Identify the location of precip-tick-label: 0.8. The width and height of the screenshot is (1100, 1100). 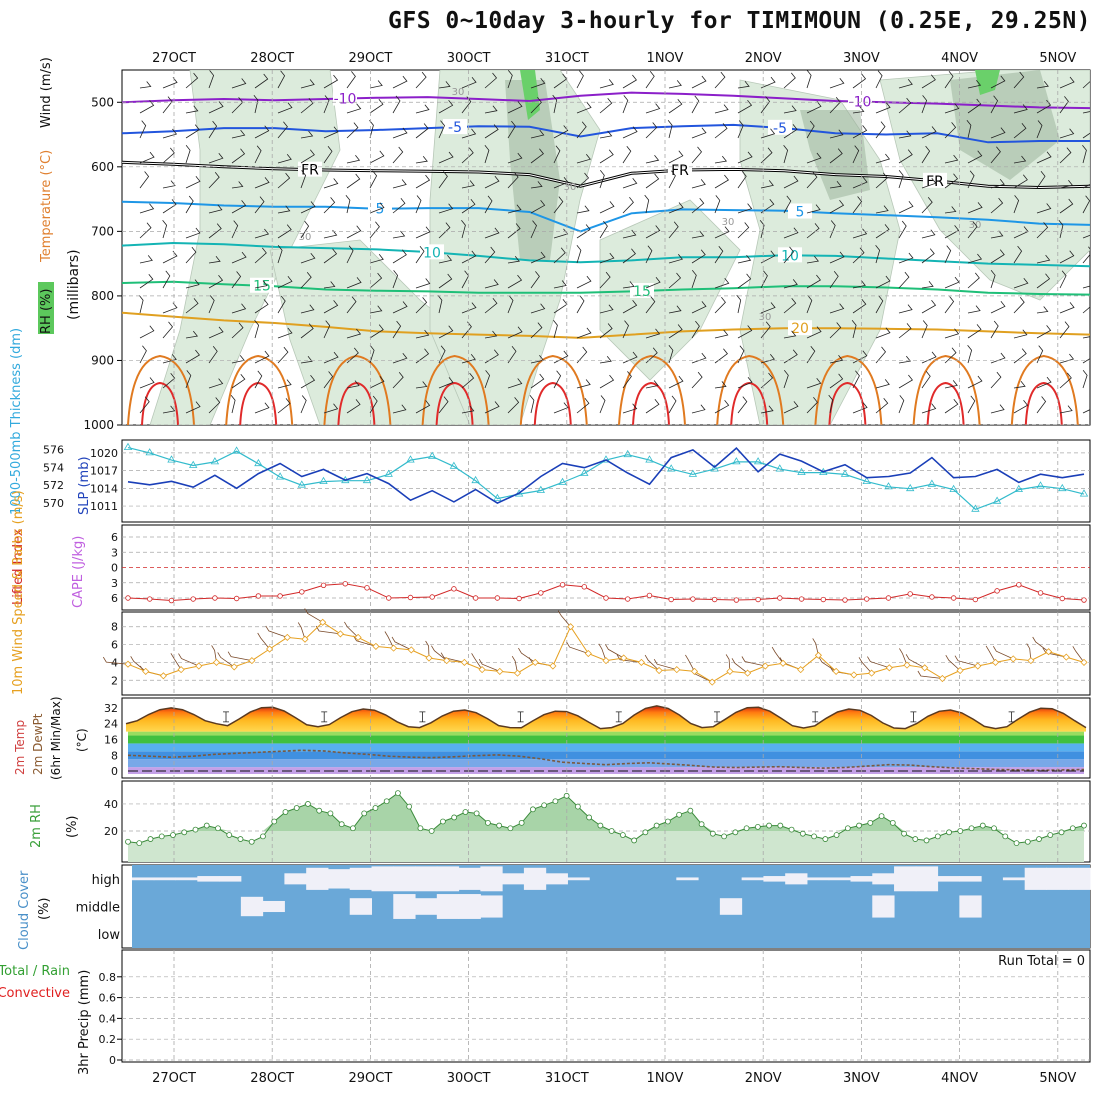
(108, 977).